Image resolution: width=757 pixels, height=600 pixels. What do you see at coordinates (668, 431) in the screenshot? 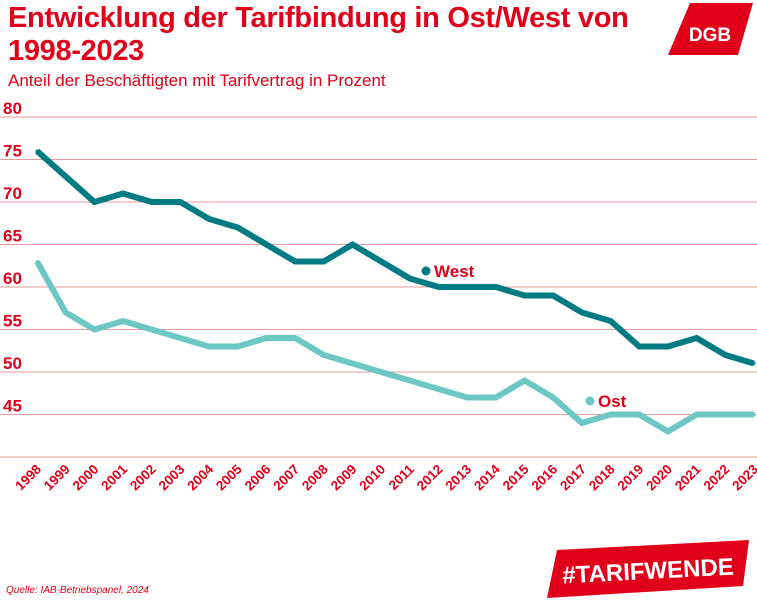
I see `data-point-ost-2020` at bounding box center [668, 431].